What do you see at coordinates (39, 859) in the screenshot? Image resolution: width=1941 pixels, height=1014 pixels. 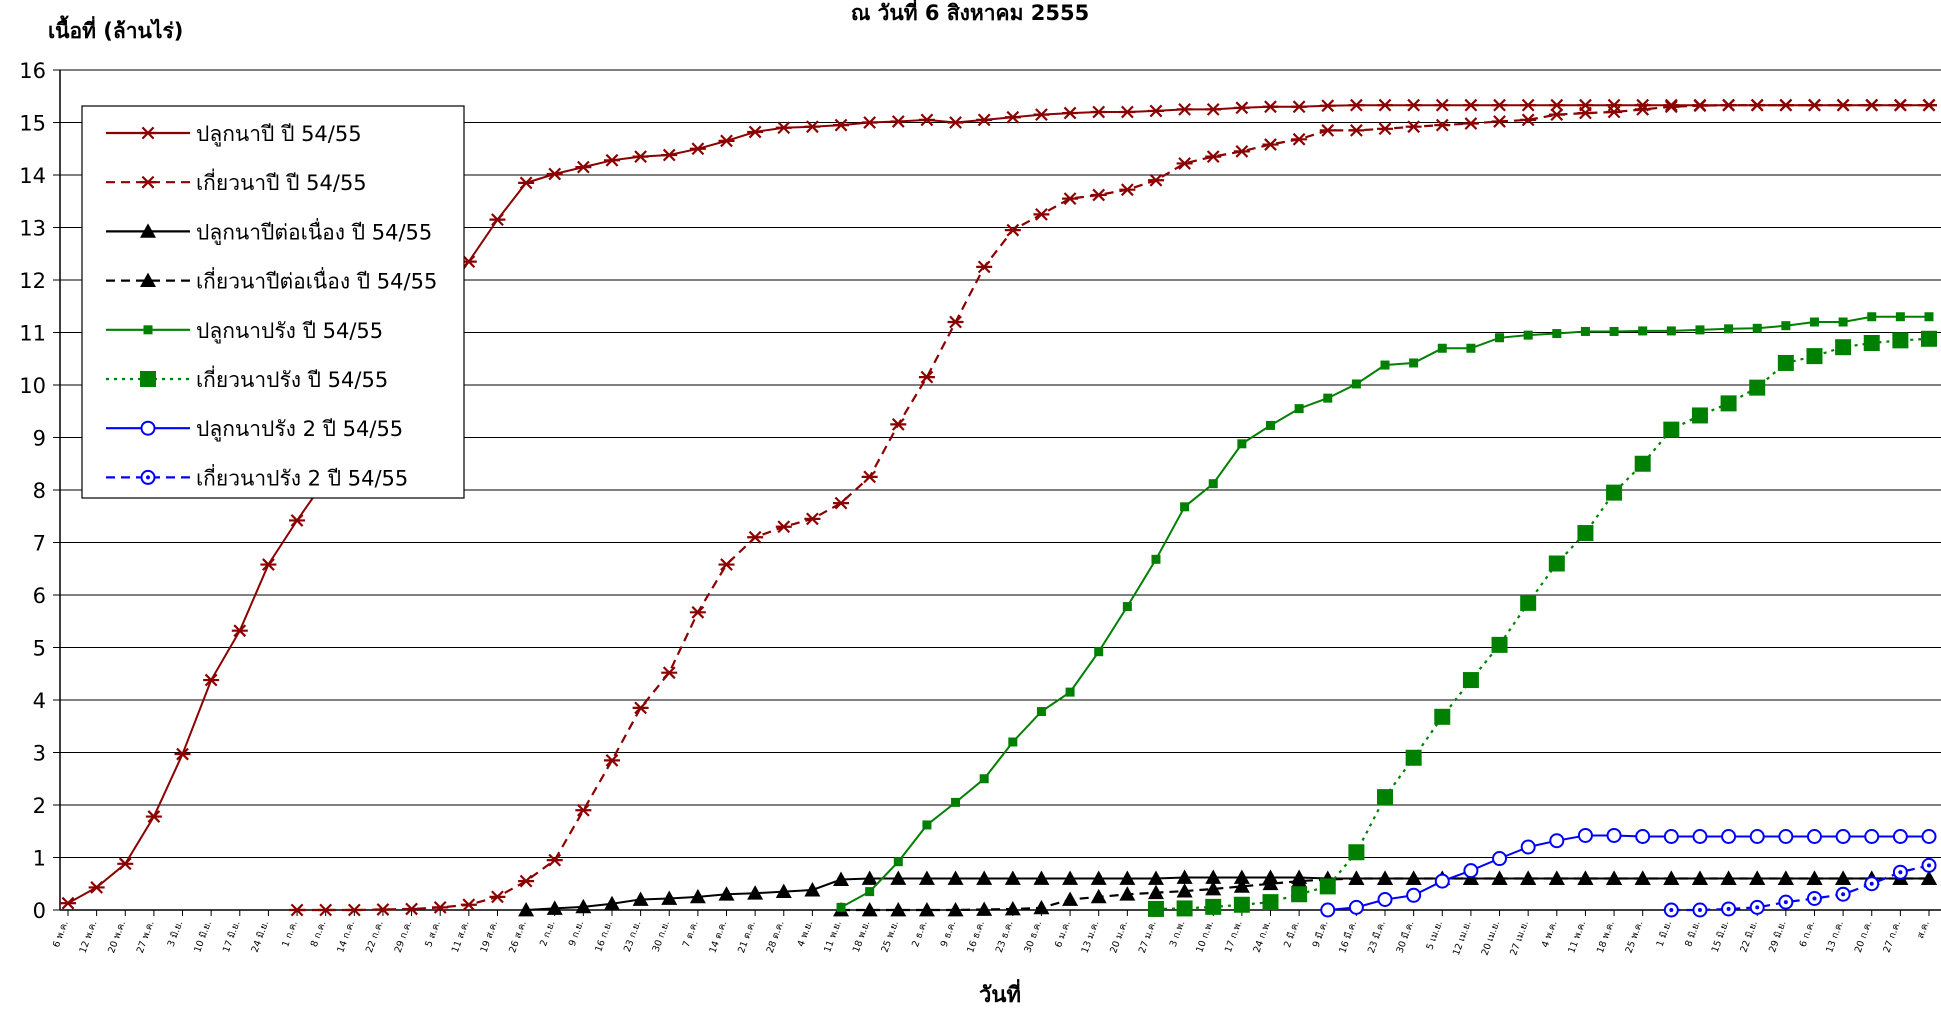 I see `y-tick-label: 1` at bounding box center [39, 859].